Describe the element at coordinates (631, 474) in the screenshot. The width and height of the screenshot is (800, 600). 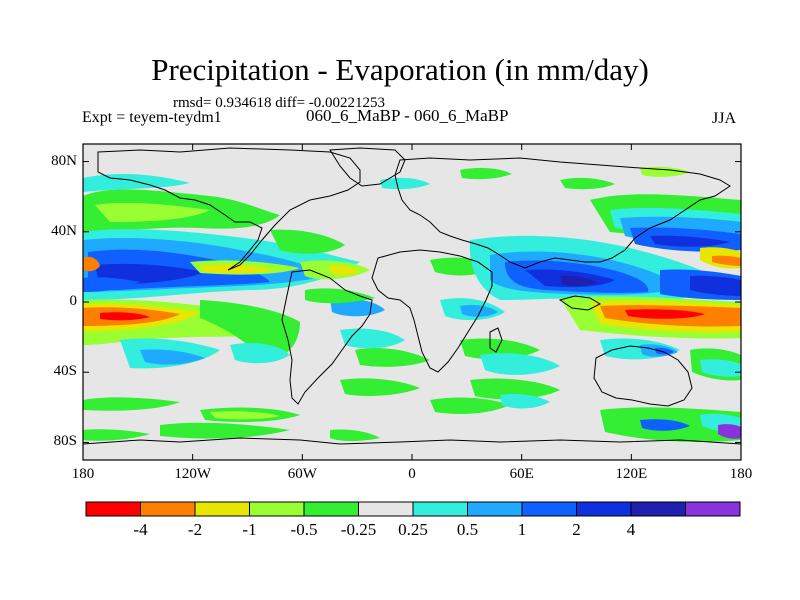
I see `lon-tick-label: 120E` at that location.